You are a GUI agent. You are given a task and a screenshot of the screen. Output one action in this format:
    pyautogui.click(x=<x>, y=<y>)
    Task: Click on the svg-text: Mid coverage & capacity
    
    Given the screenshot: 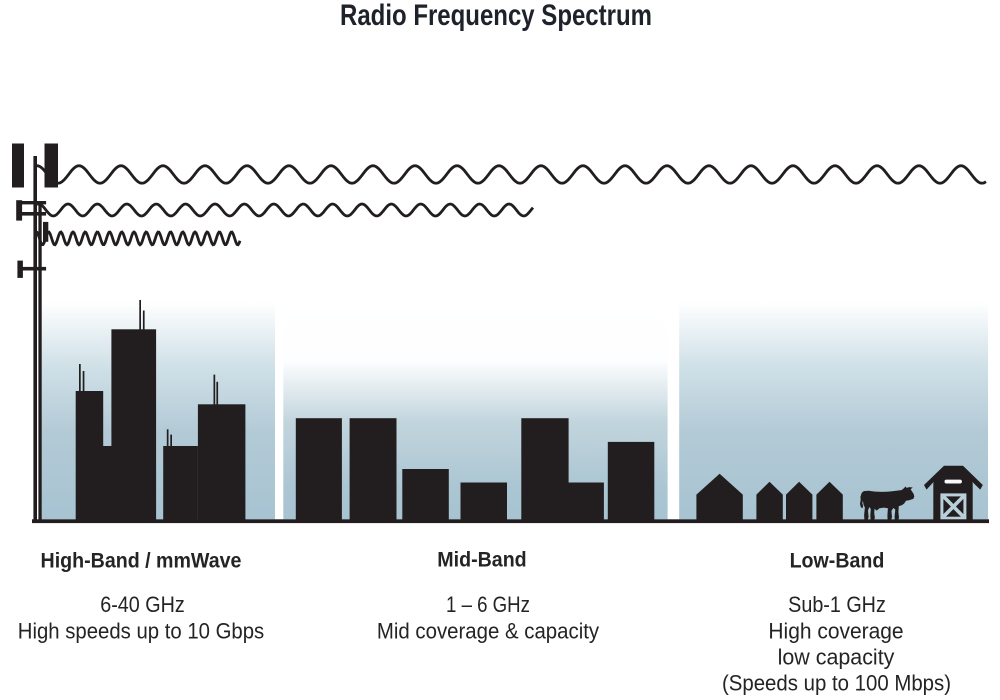 What is the action you would take?
    pyautogui.click(x=488, y=631)
    